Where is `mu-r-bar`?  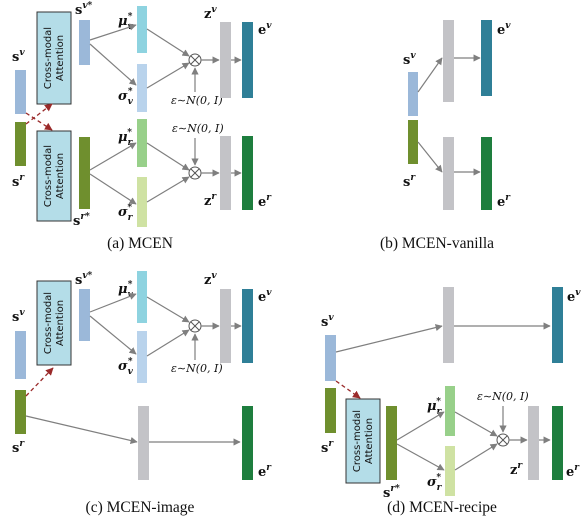
mu-r-bar is located at coordinates (142, 143).